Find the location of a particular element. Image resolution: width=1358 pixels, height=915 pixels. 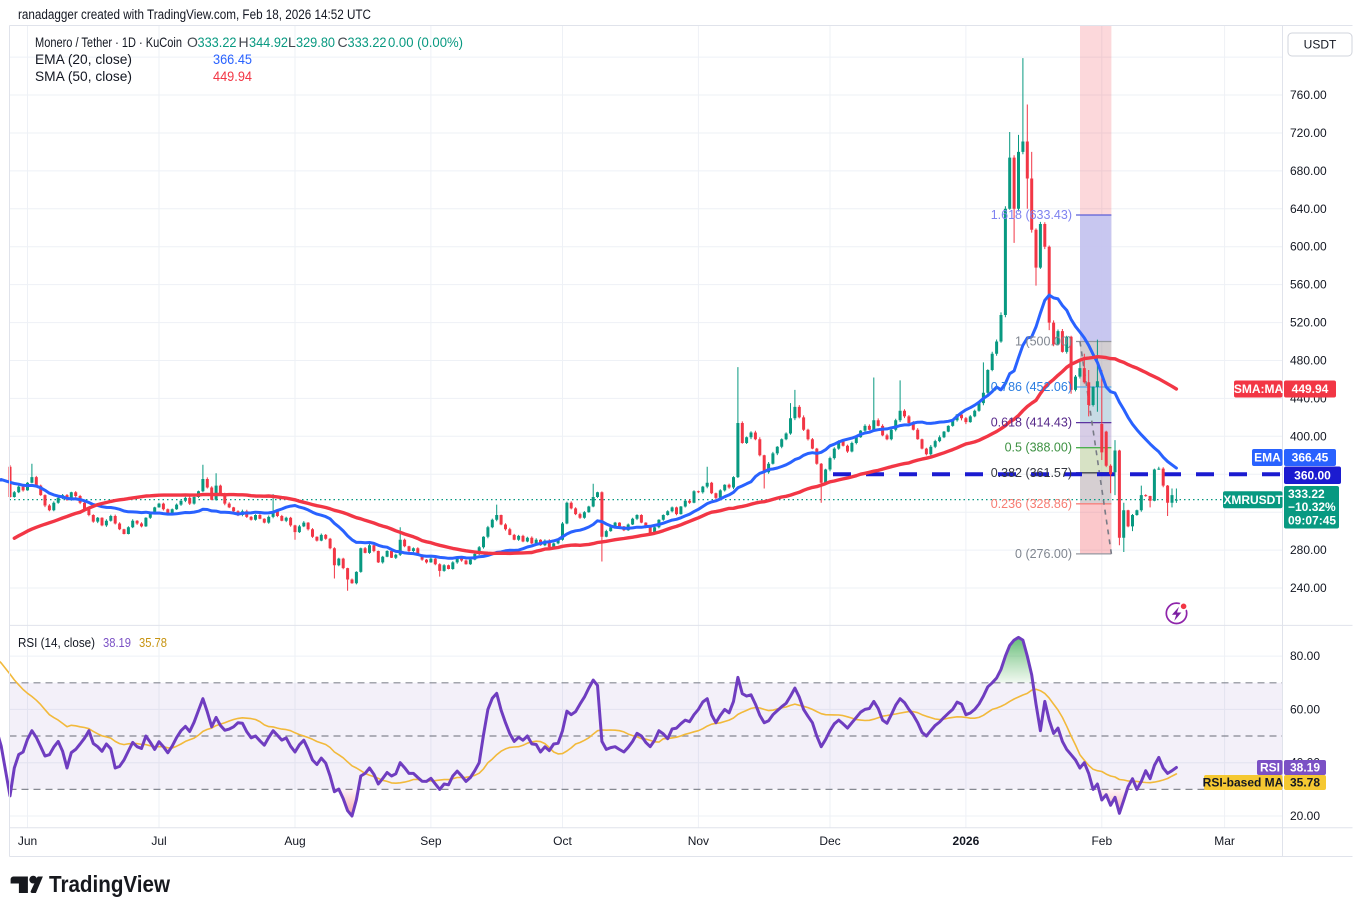

svg-text: 600.00 is located at coordinates (1308, 247).